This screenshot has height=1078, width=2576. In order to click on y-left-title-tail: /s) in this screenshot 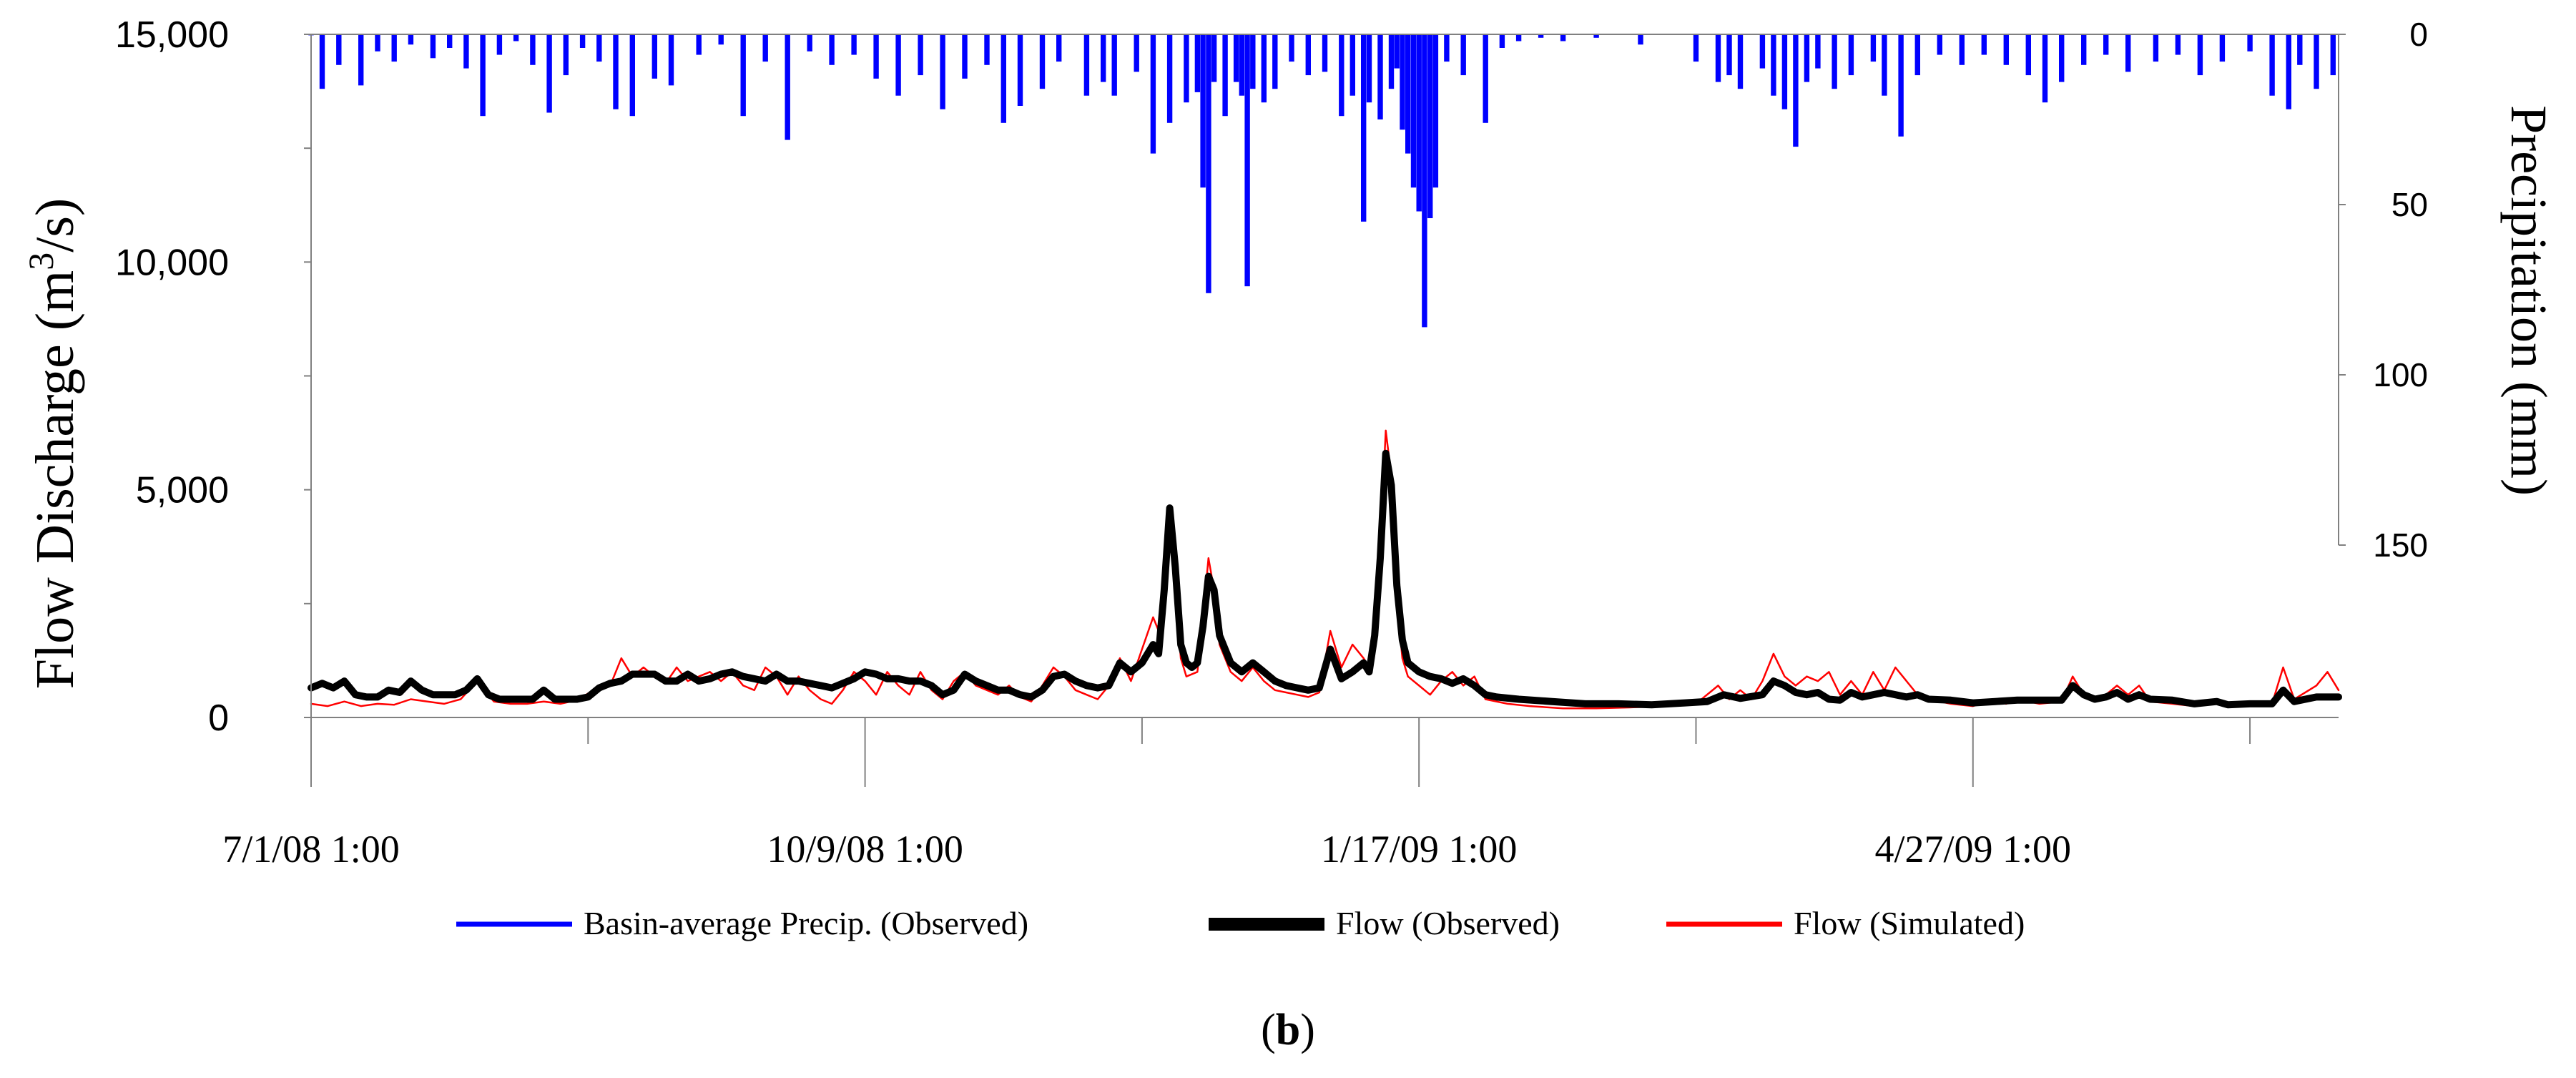, I will do `click(55, 225)`.